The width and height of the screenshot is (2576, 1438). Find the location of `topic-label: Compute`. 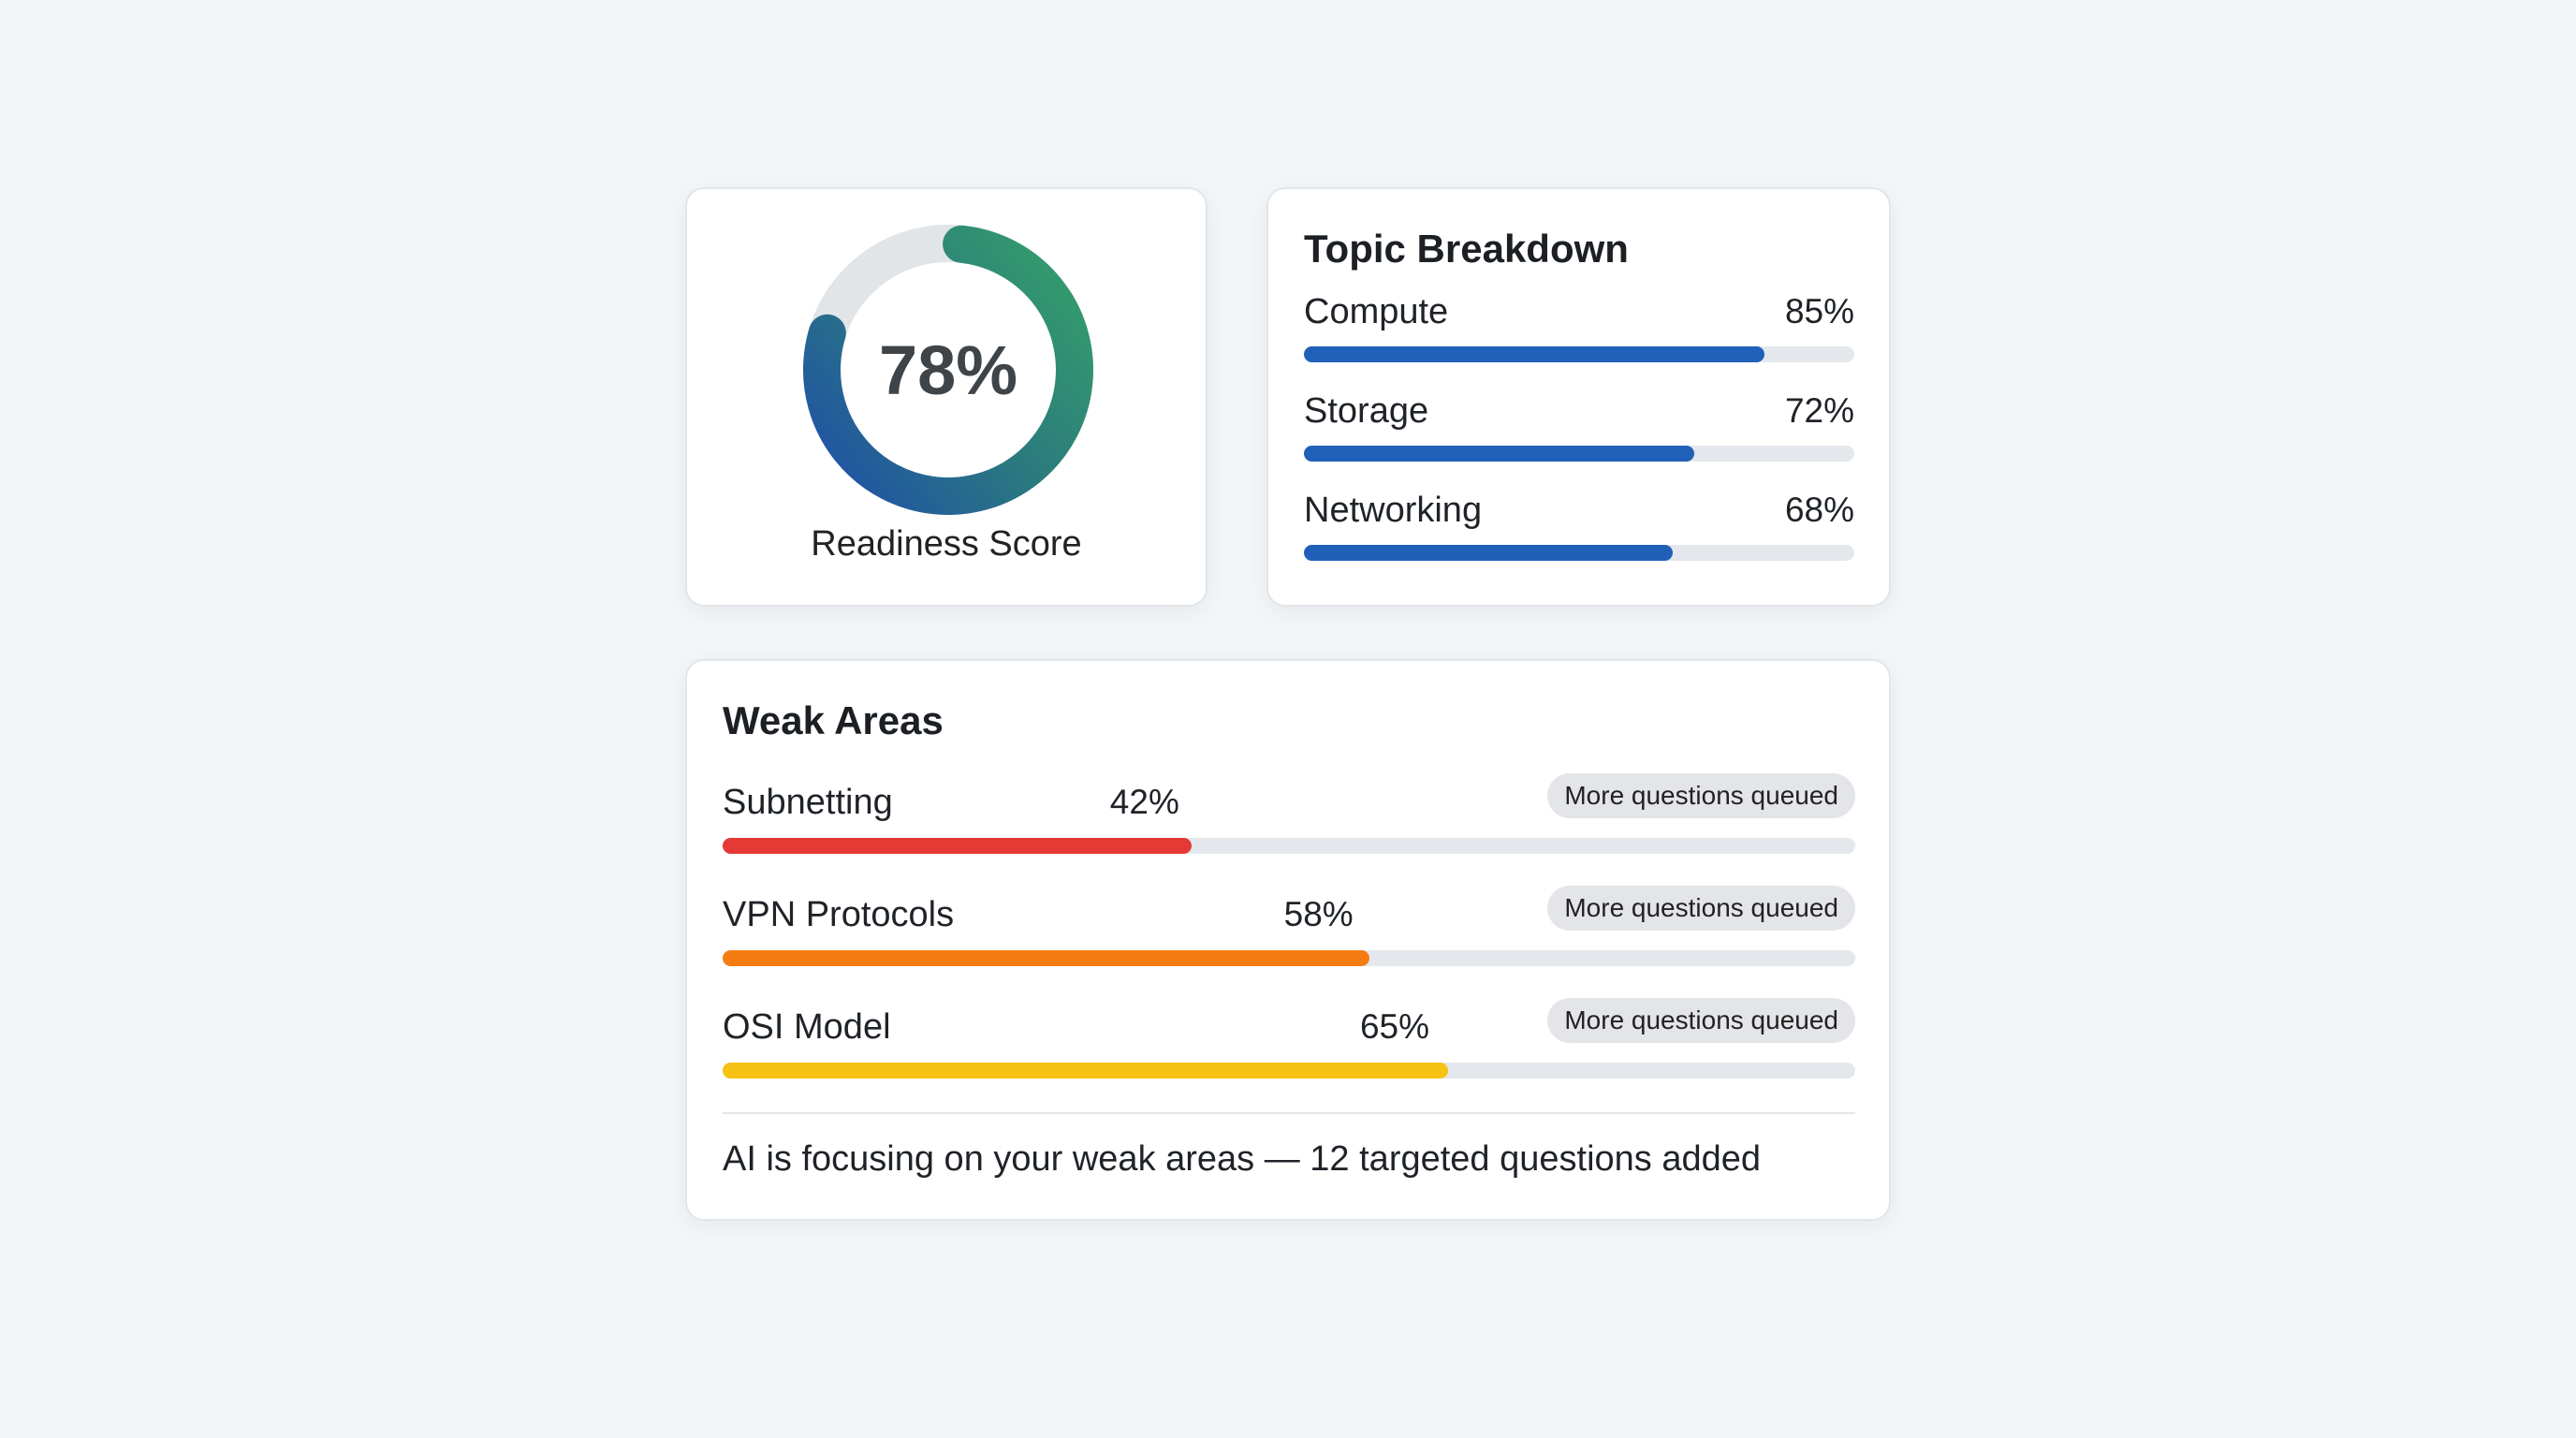

topic-label: Compute is located at coordinates (1376, 311).